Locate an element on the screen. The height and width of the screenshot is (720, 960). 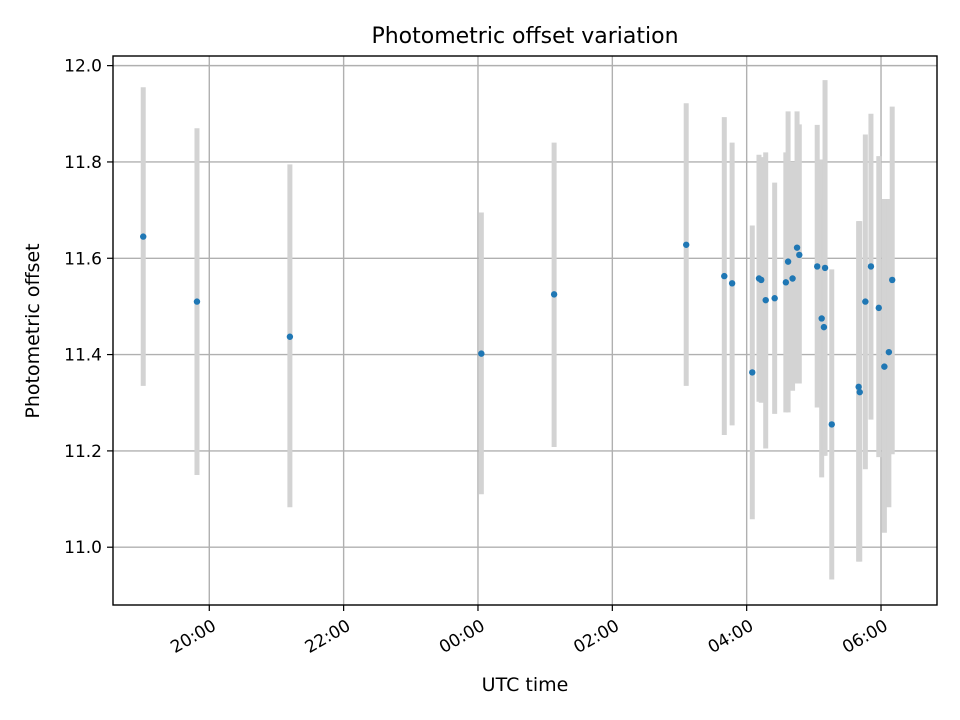
y-tick-label: 11.6 is located at coordinates (83, 259).